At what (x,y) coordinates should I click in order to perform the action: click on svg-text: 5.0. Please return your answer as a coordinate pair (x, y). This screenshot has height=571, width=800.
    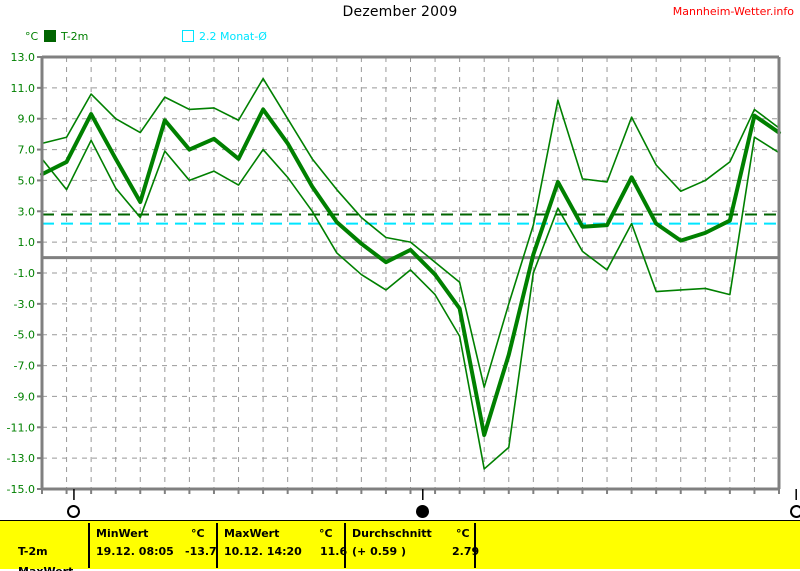
    Looking at the image, I should click on (27, 180).